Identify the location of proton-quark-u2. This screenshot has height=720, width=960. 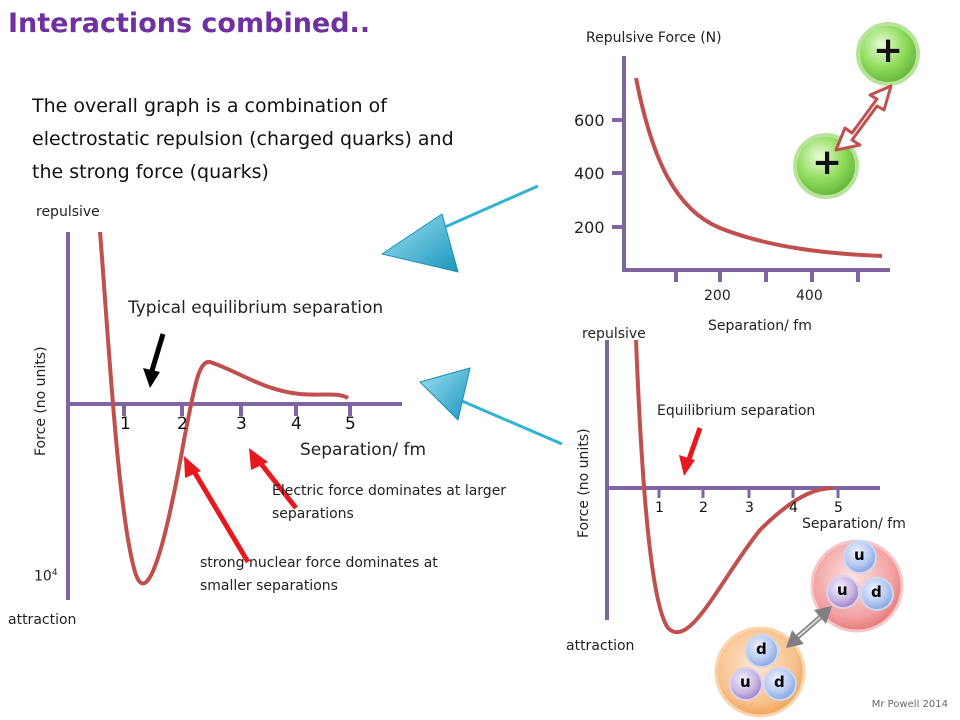
(843, 592).